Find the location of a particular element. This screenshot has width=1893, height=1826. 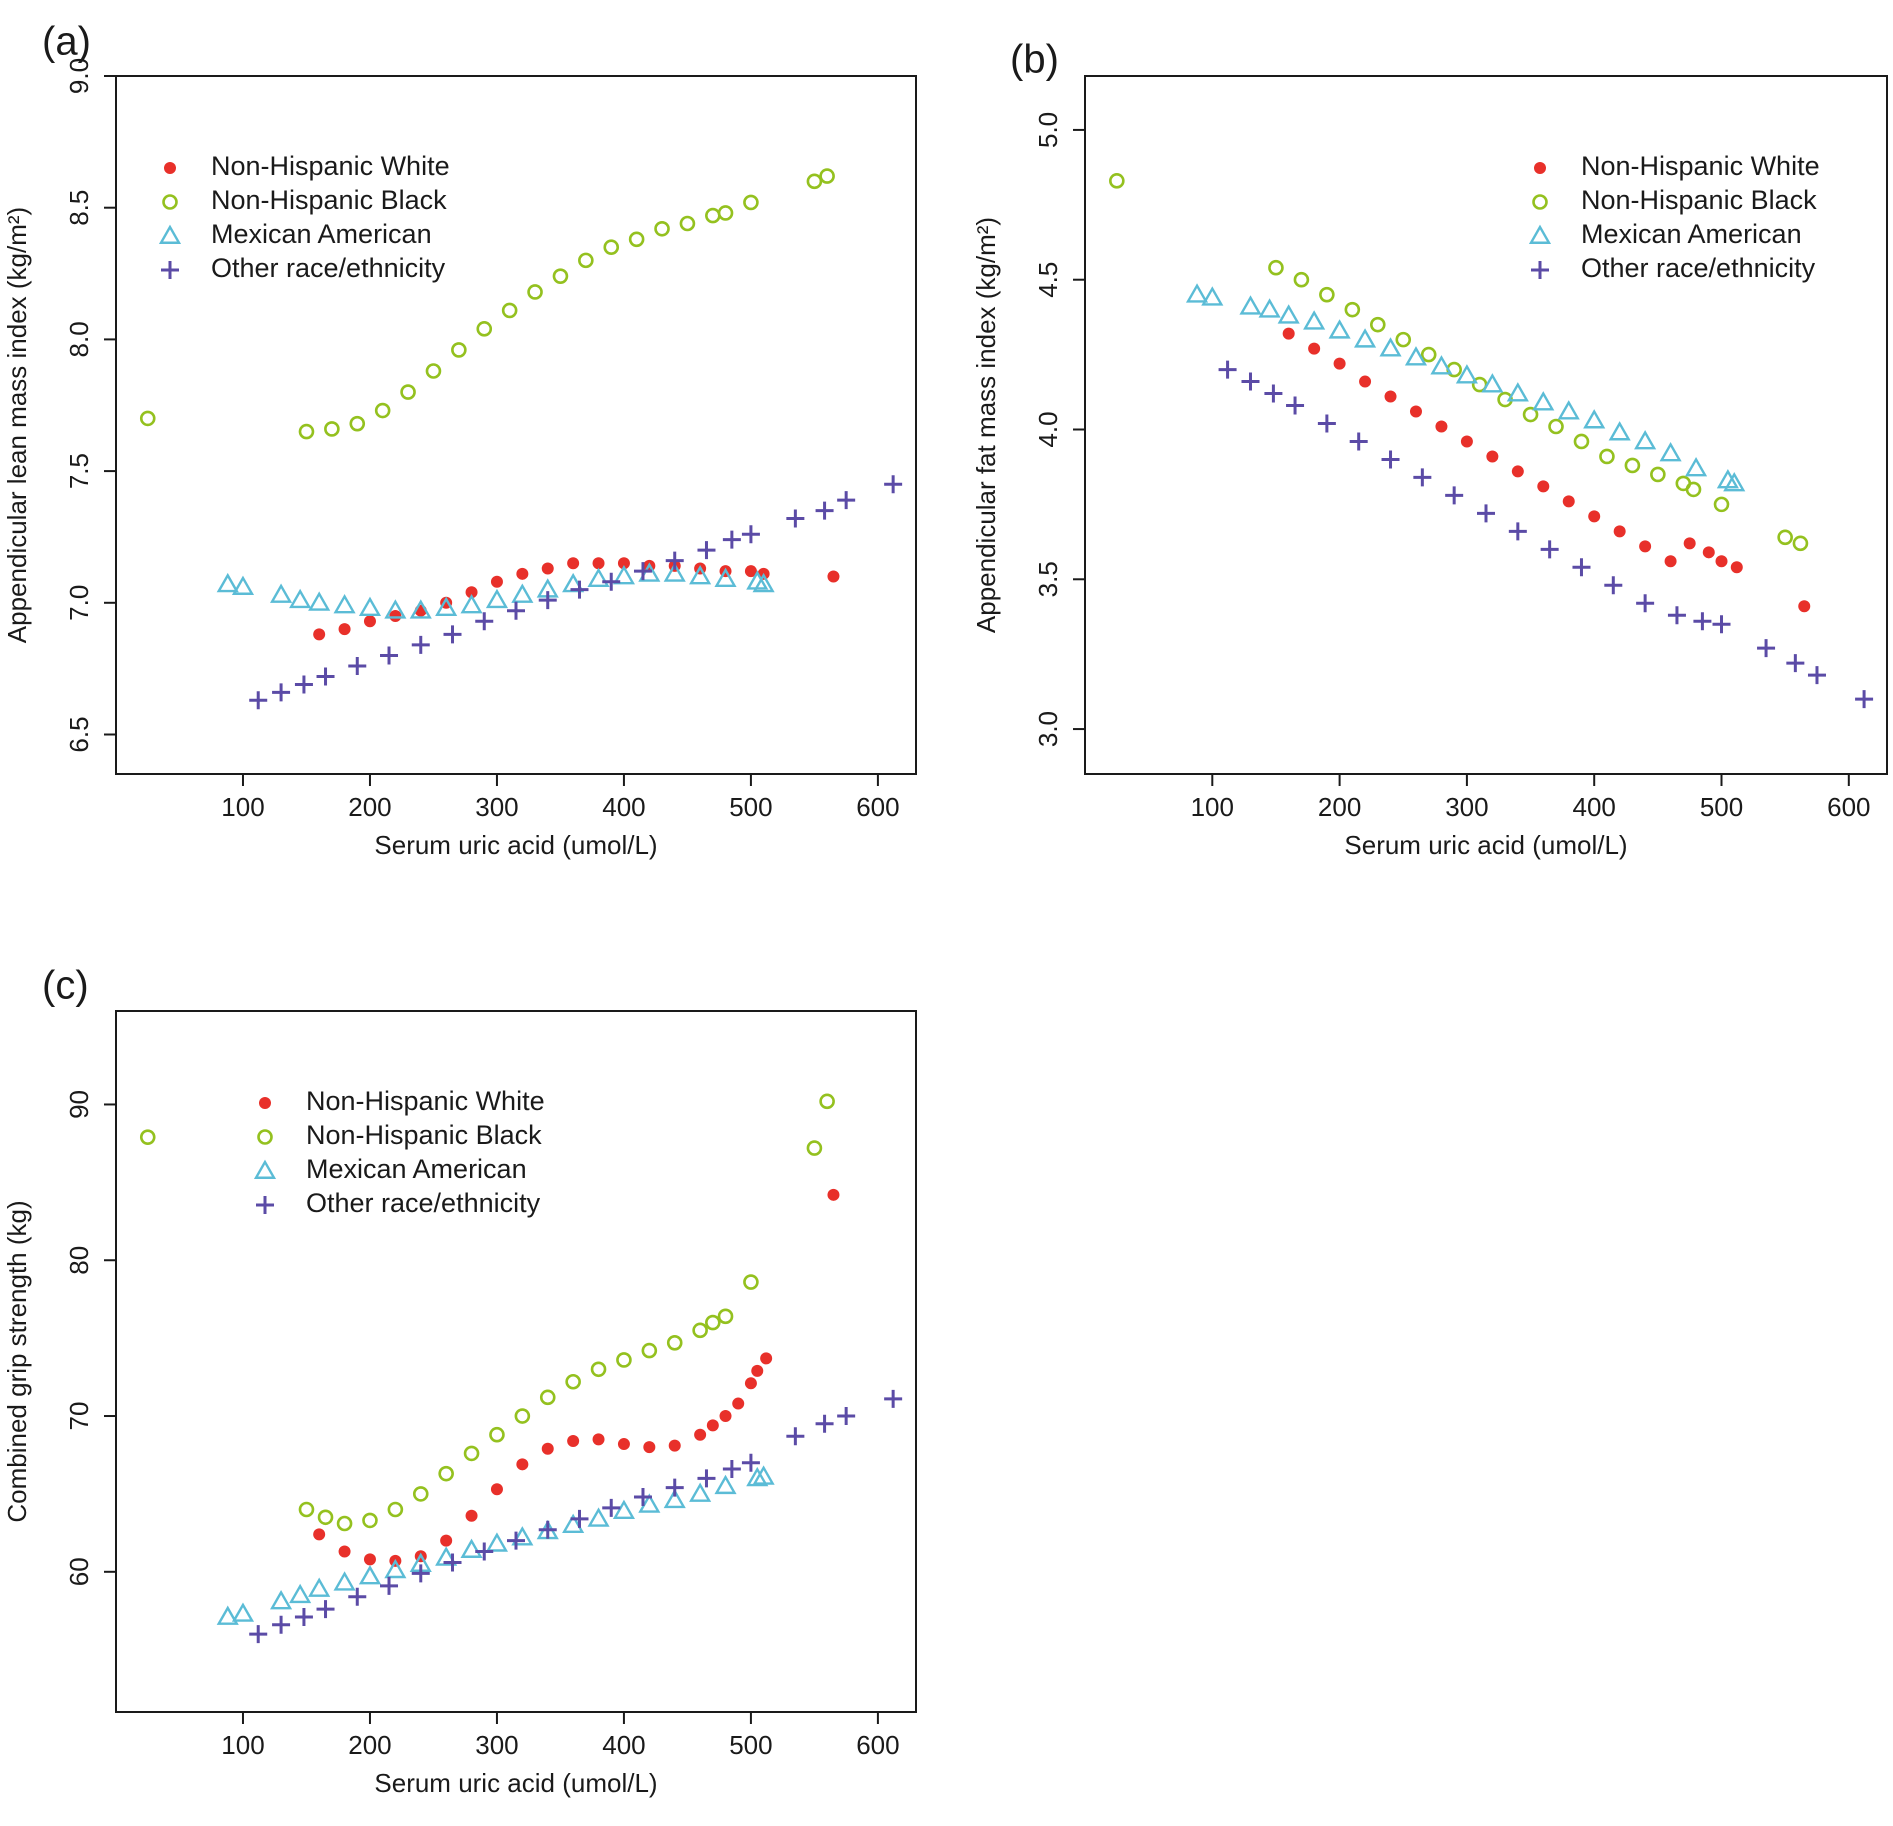

series-black is located at coordinates (487, 304).